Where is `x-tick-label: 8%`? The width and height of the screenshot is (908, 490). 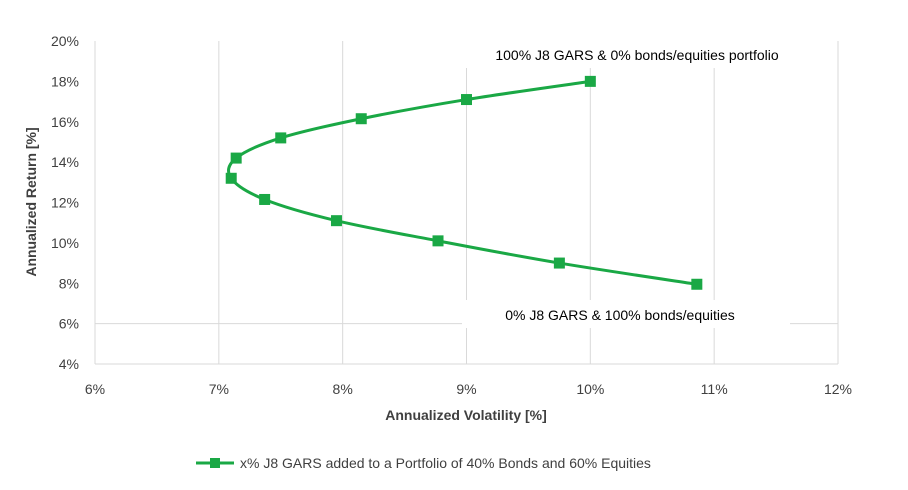 x-tick-label: 8% is located at coordinates (343, 389).